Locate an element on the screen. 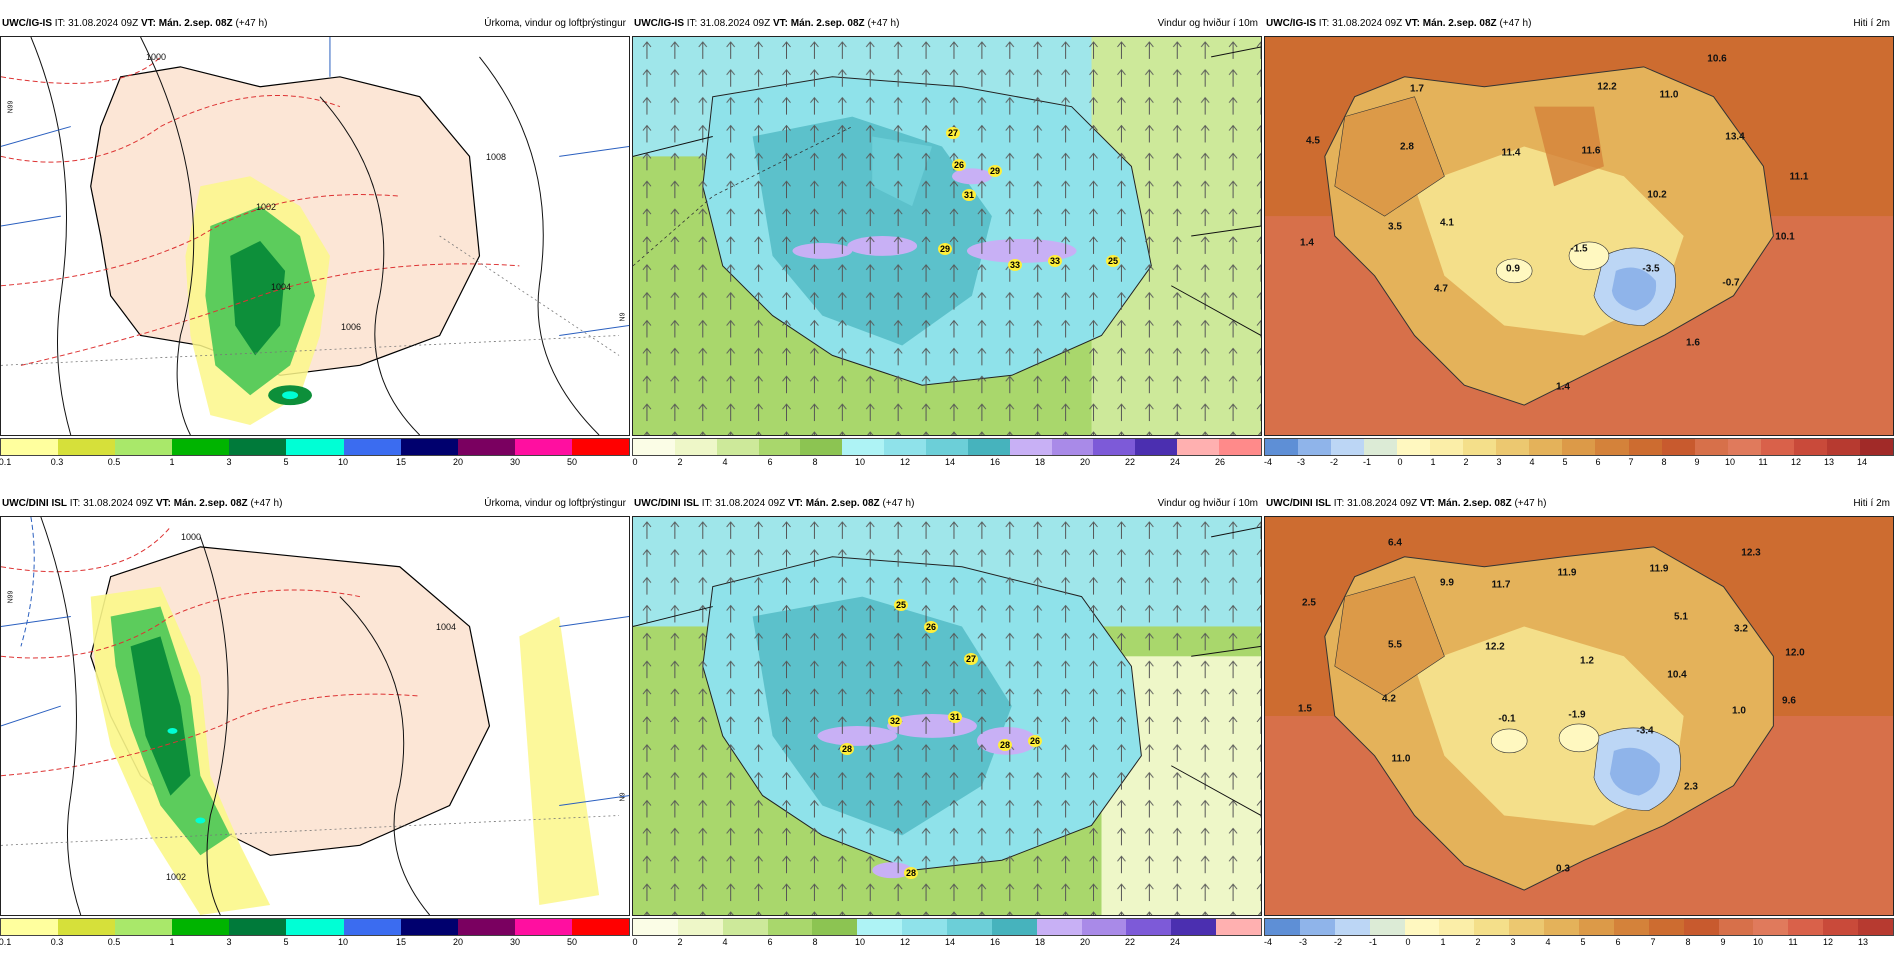 This screenshot has height=964, width=1900. temp-label: 5.1 is located at coordinates (1681, 617).